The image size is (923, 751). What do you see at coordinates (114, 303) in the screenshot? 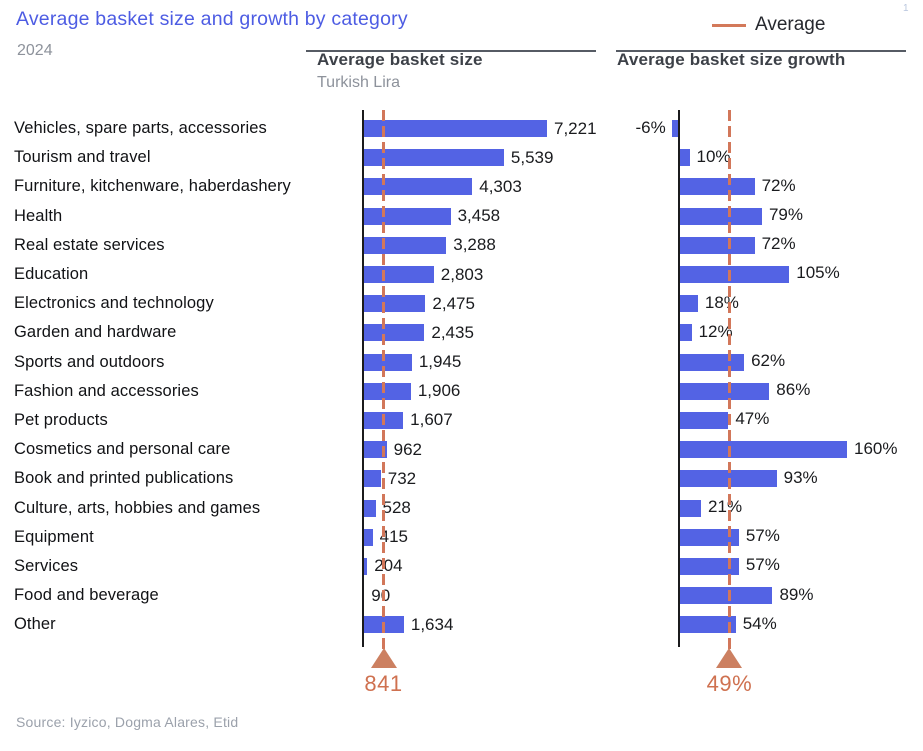
I see `category-label: Electronics and technology` at bounding box center [114, 303].